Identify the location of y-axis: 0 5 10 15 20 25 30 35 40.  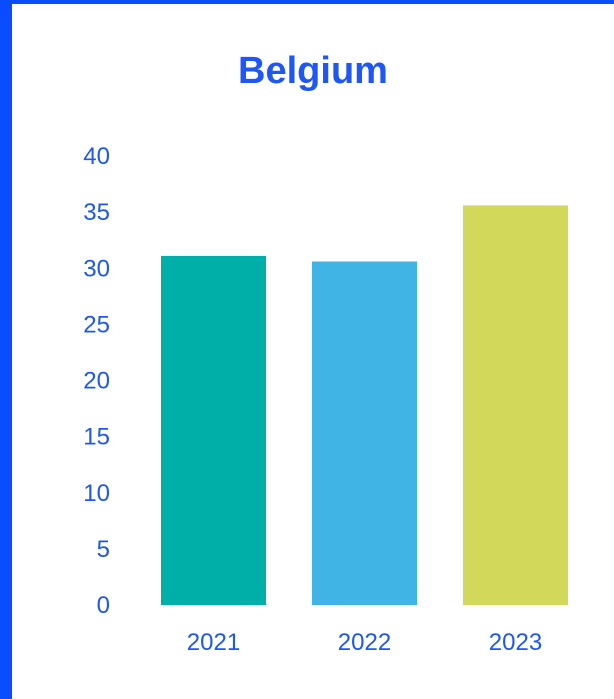
(96, 381).